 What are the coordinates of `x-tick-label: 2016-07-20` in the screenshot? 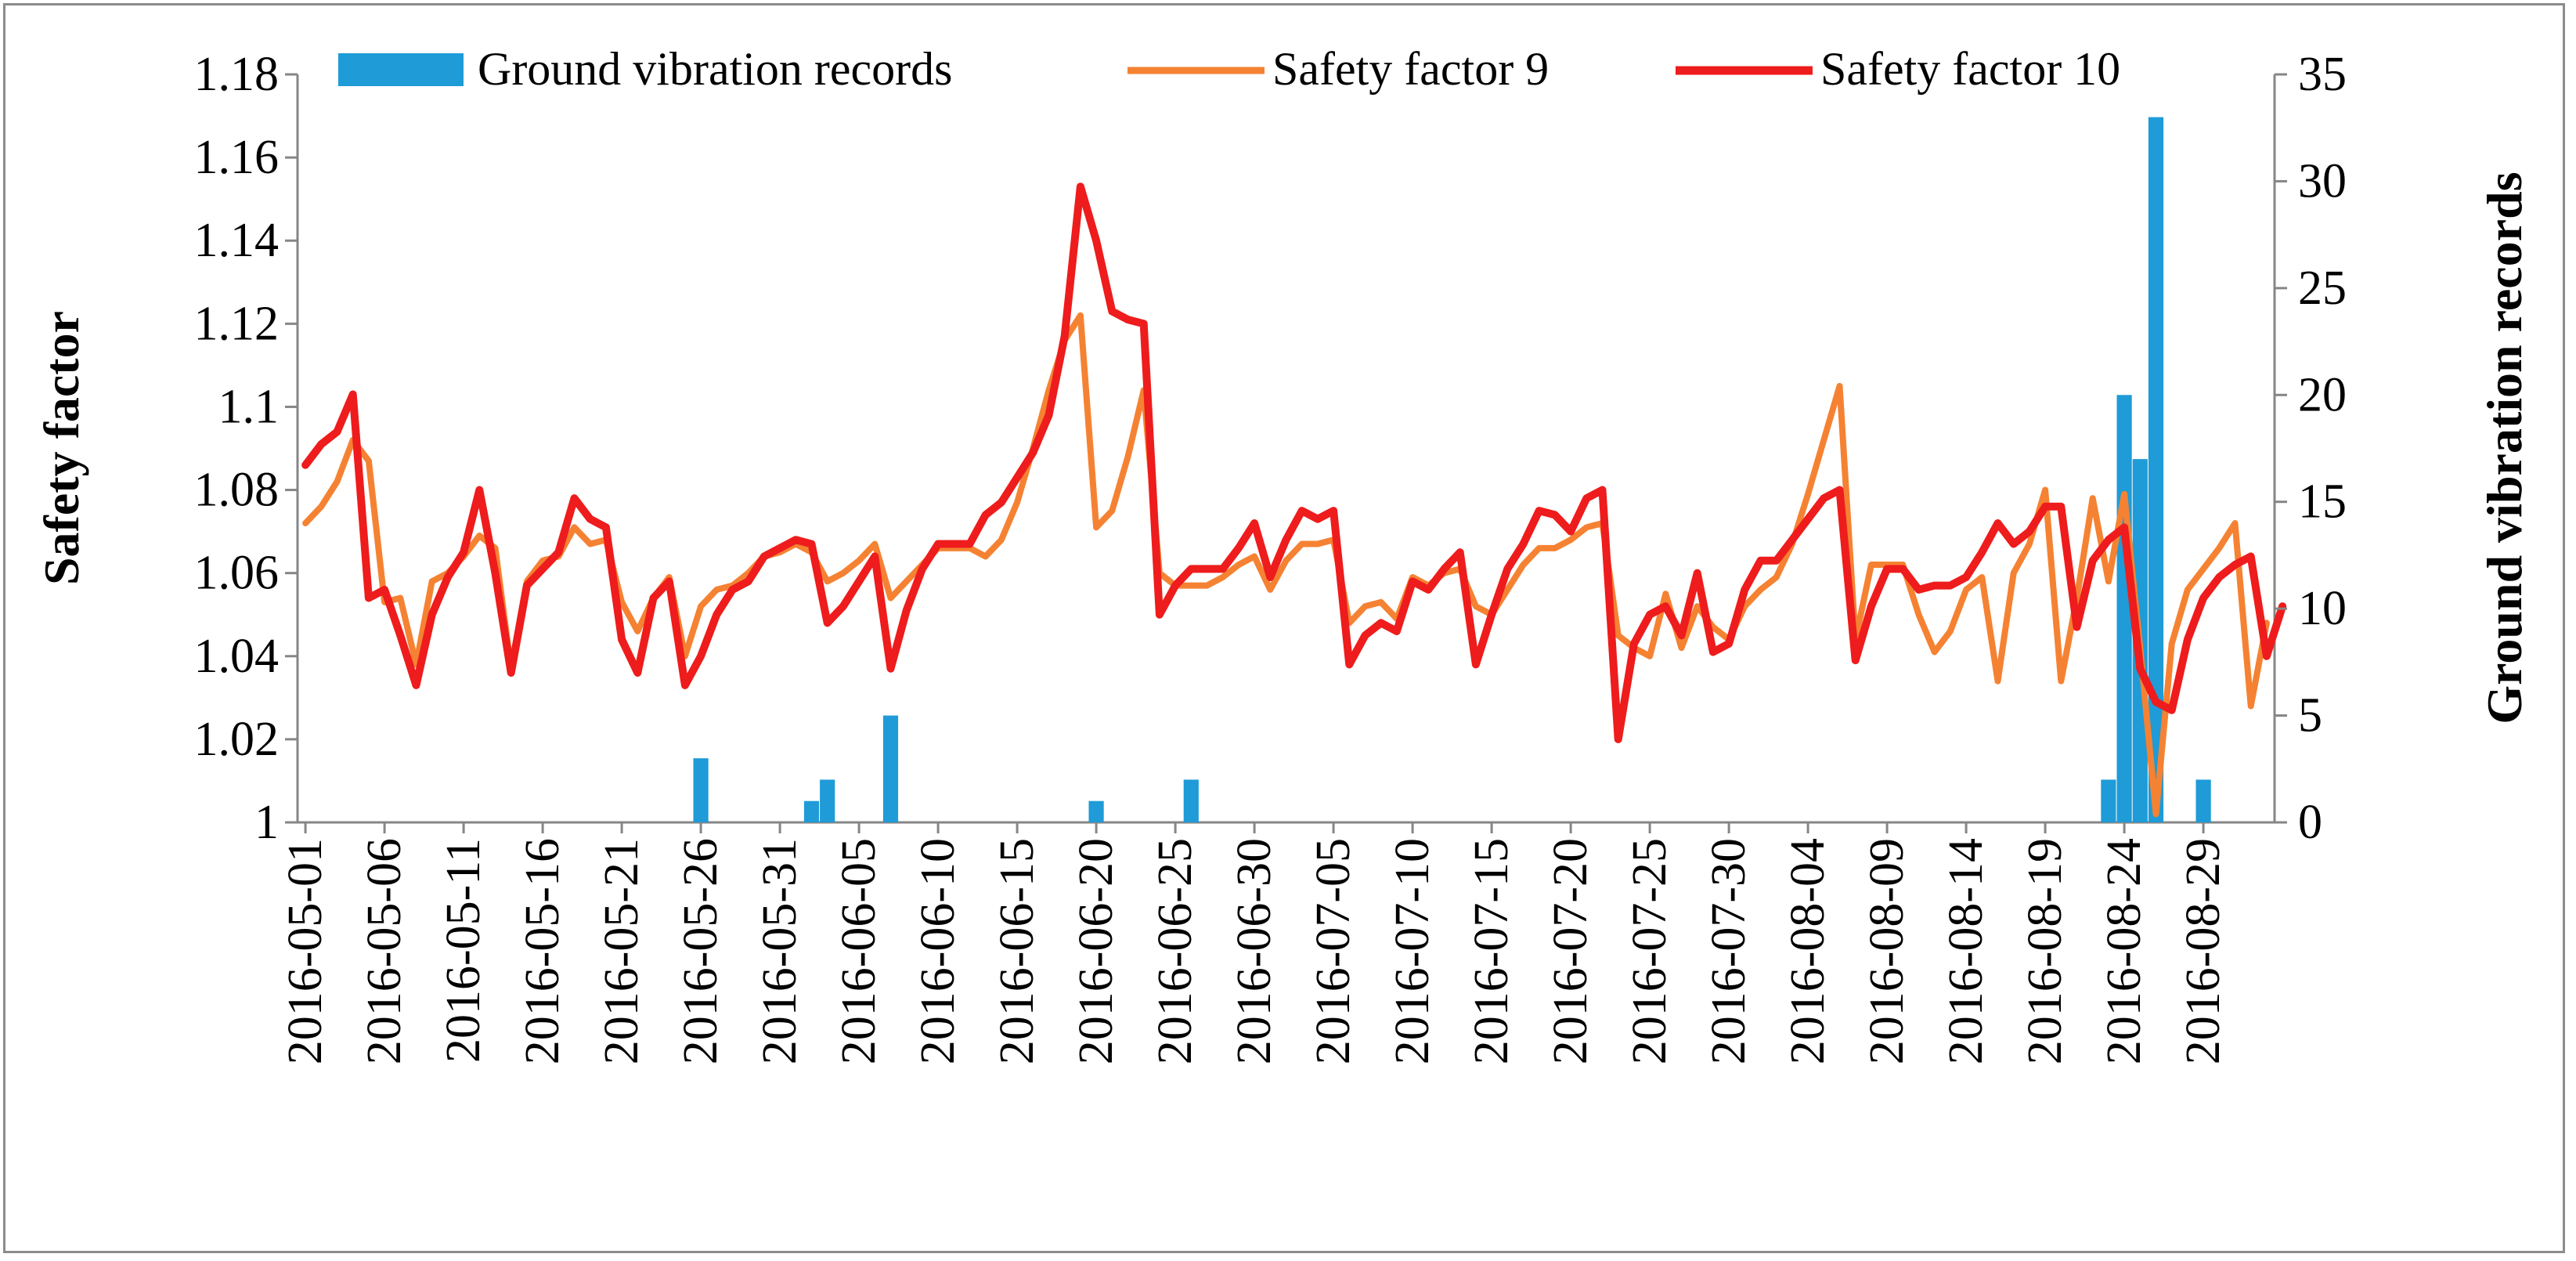 It's located at (1571, 951).